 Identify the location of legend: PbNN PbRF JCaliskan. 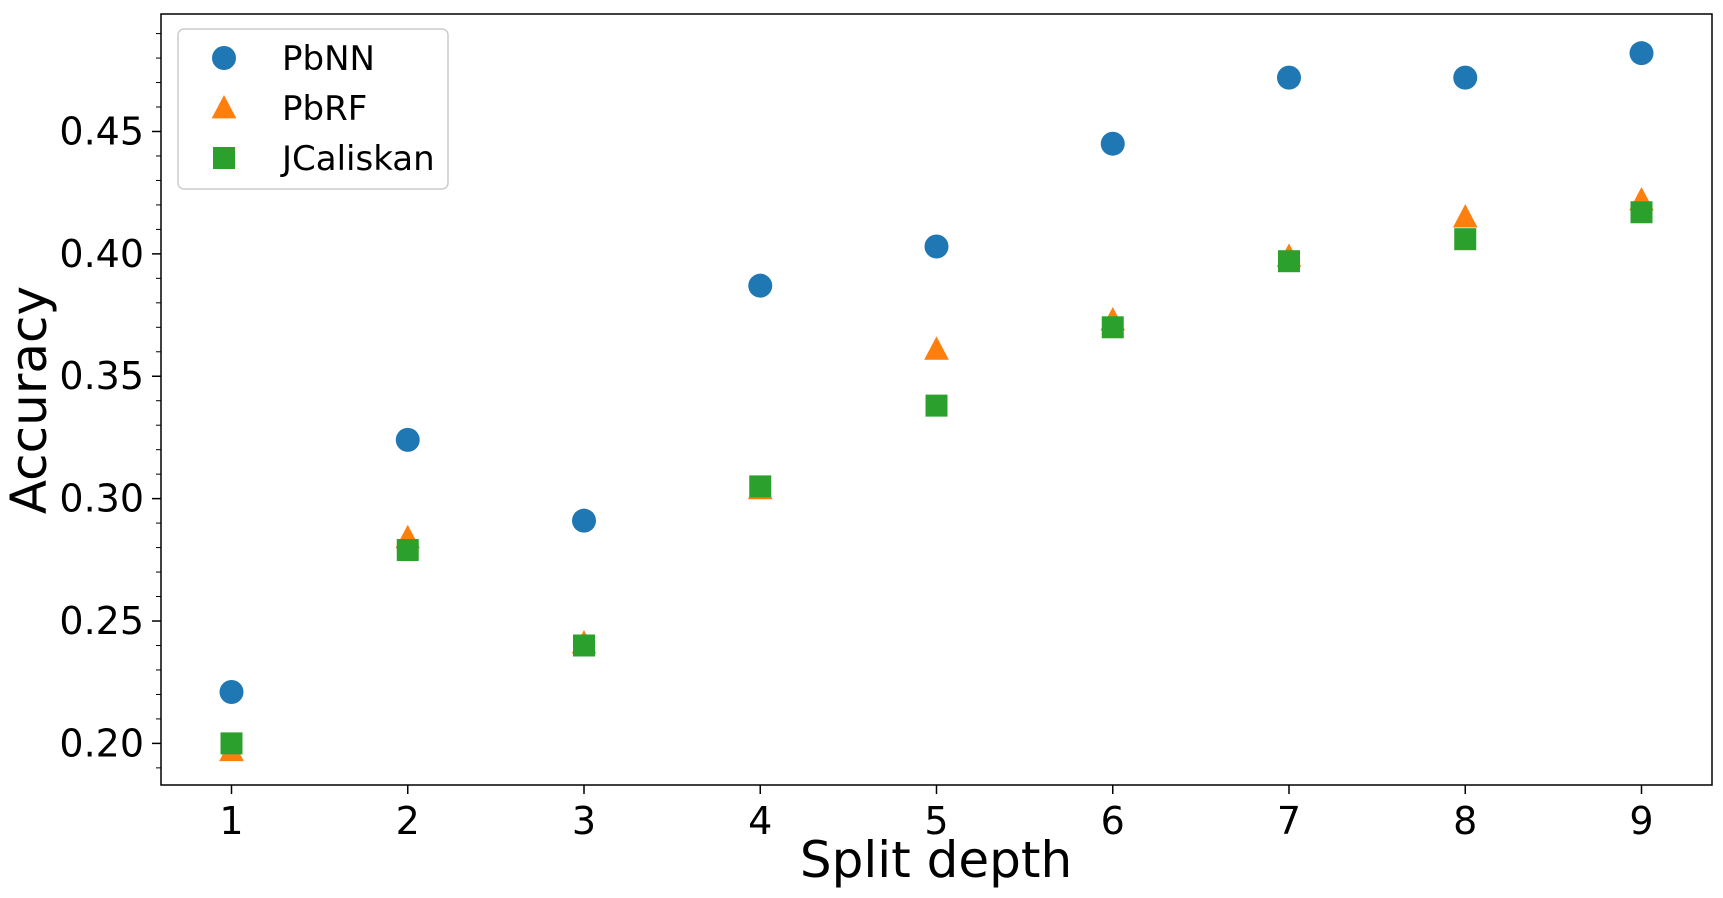
(313, 109).